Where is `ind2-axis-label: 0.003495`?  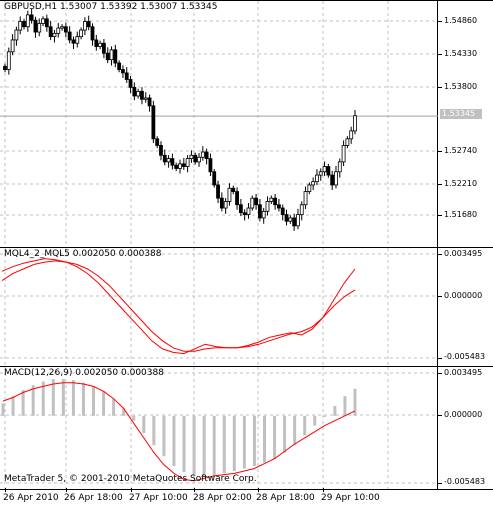 ind2-axis-label: 0.003495 is located at coordinates (463, 372).